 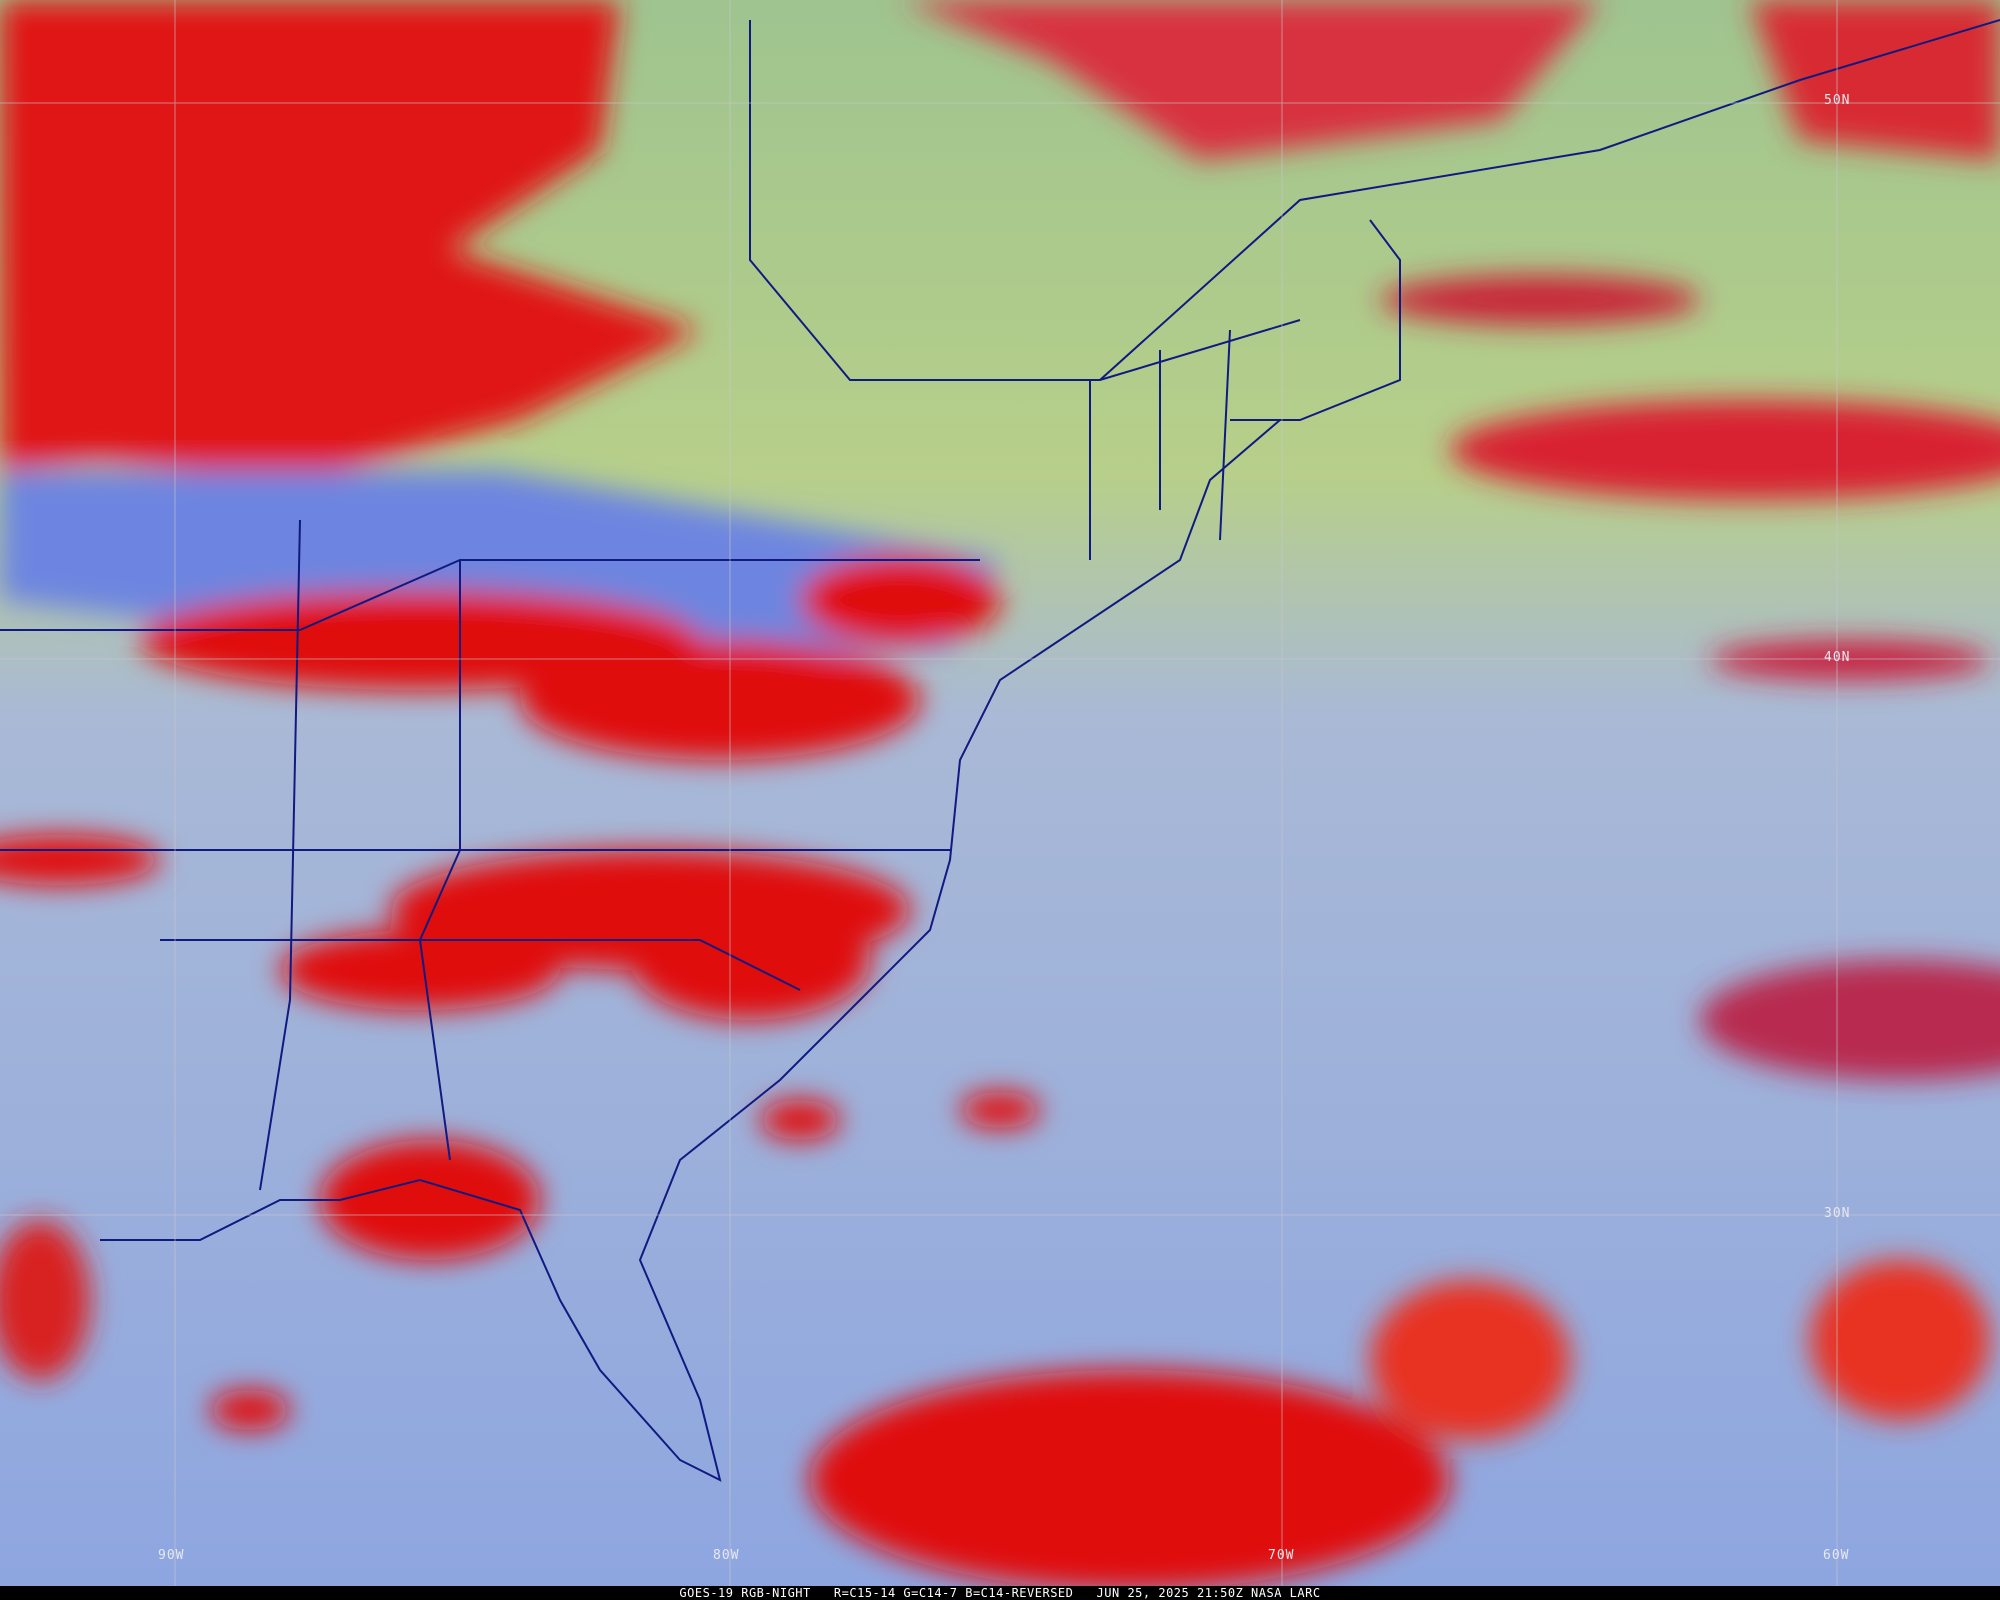 What do you see at coordinates (1837, 100) in the screenshot?
I see `lat-label-50n: 50N` at bounding box center [1837, 100].